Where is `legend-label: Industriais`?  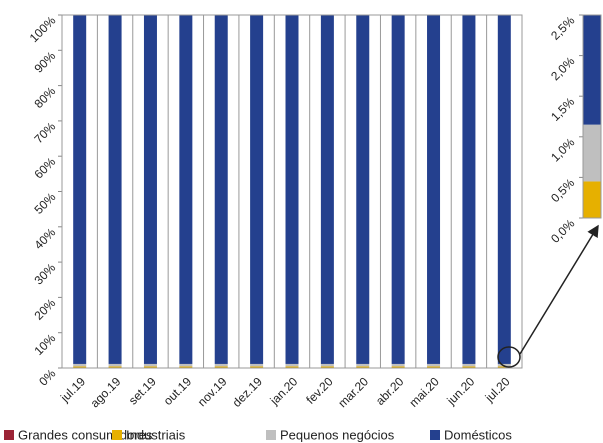 legend-label: Industriais is located at coordinates (156, 434).